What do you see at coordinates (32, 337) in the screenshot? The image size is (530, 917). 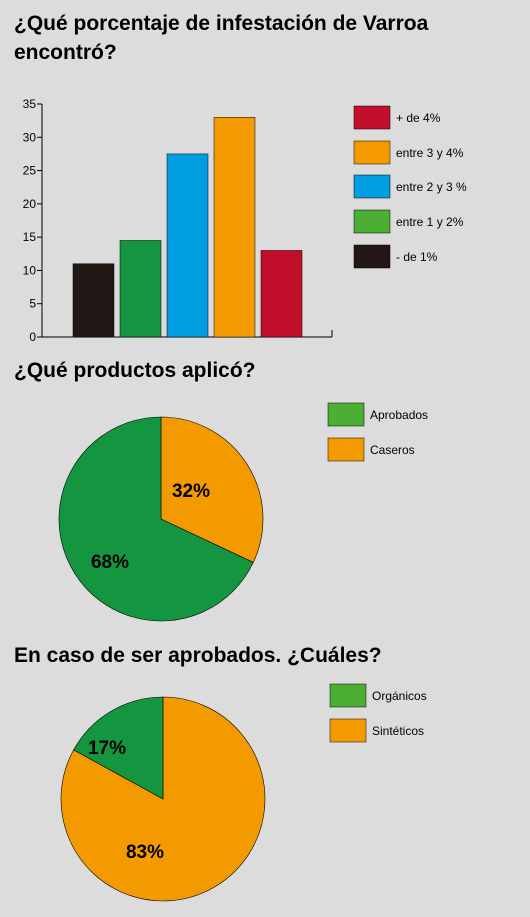 I see `y-tick-label: 0` at bounding box center [32, 337].